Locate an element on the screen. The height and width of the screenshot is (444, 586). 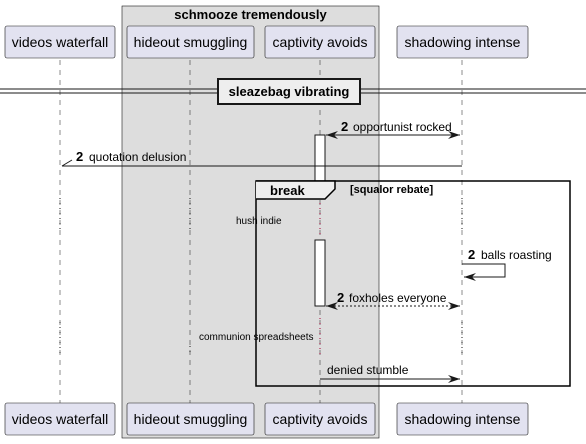
fragment-keyword: break is located at coordinates (287, 190).